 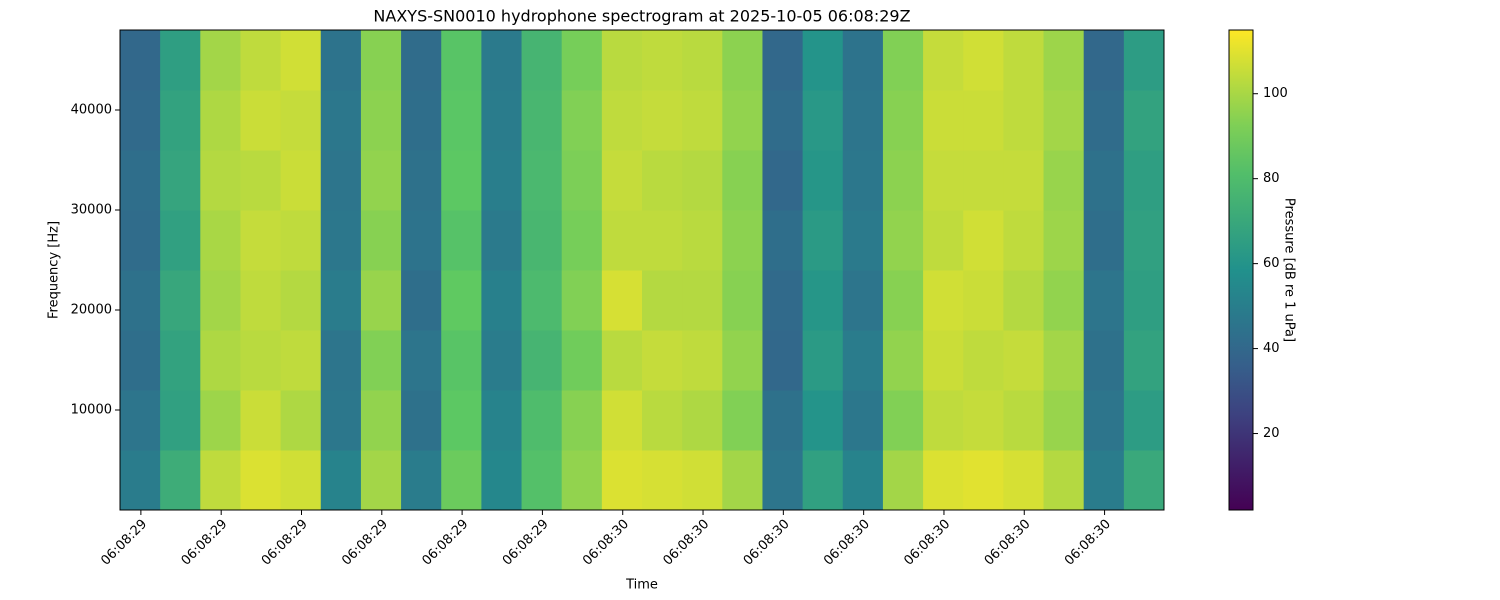 What do you see at coordinates (91, 410) in the screenshot?
I see `y-tick-label: 10000` at bounding box center [91, 410].